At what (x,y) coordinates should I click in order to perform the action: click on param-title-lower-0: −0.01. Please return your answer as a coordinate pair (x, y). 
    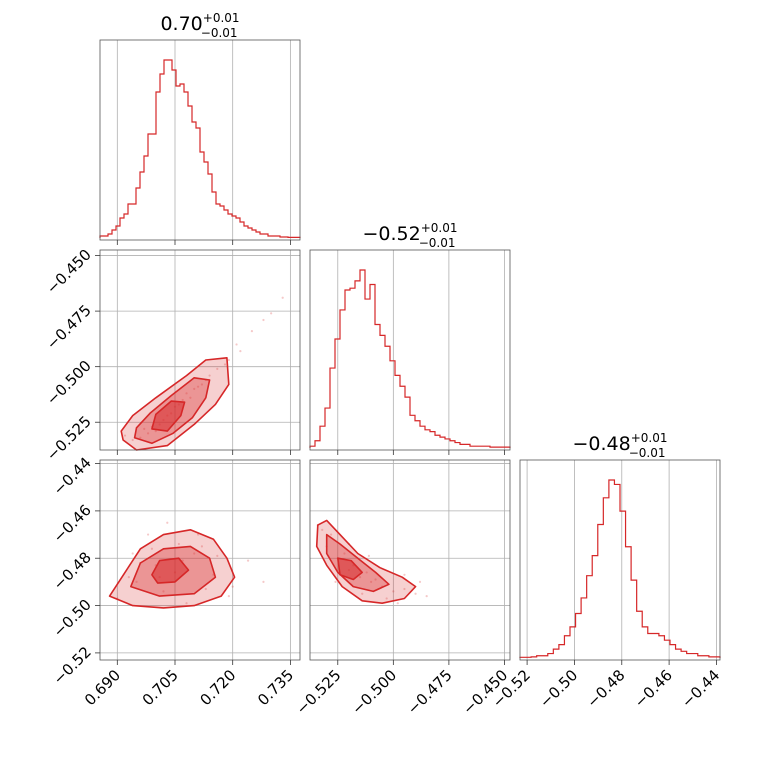
    Looking at the image, I should click on (219, 33).